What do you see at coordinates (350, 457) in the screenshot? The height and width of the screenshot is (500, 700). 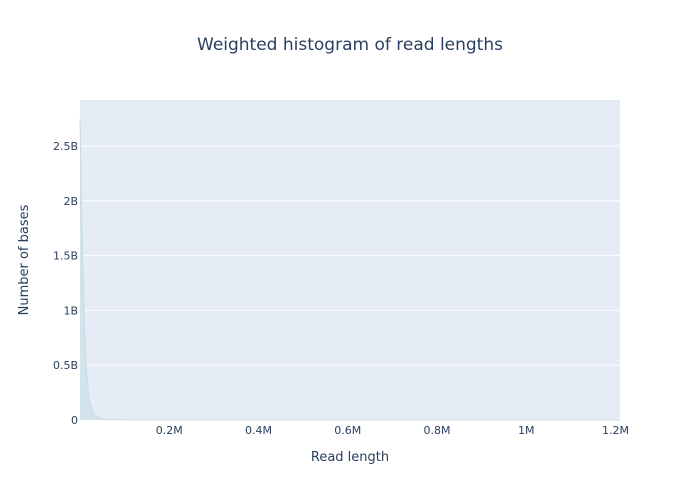 I see `x-axis-title: Read length` at bounding box center [350, 457].